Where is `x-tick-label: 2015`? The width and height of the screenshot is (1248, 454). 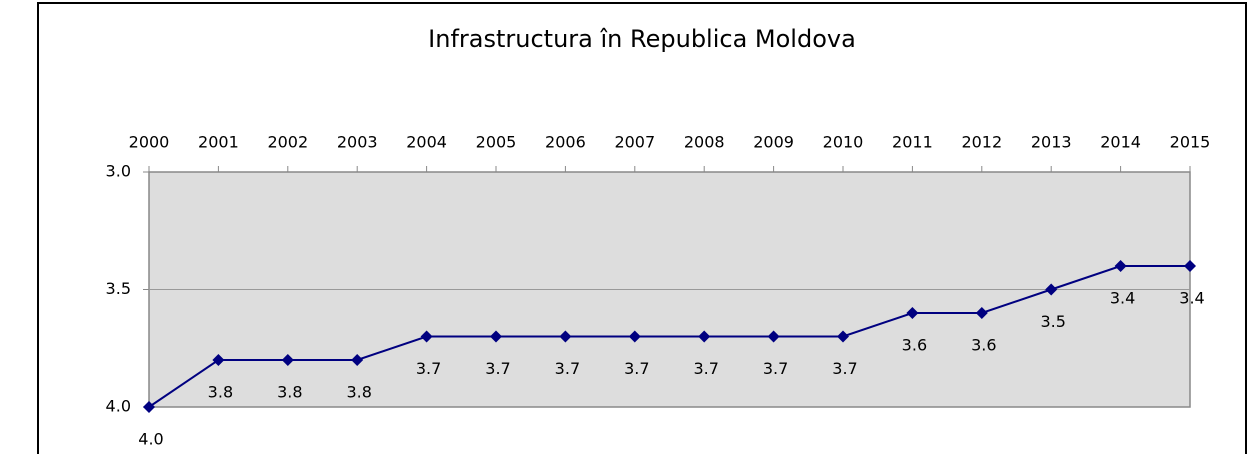 x-tick-label: 2015 is located at coordinates (1190, 142).